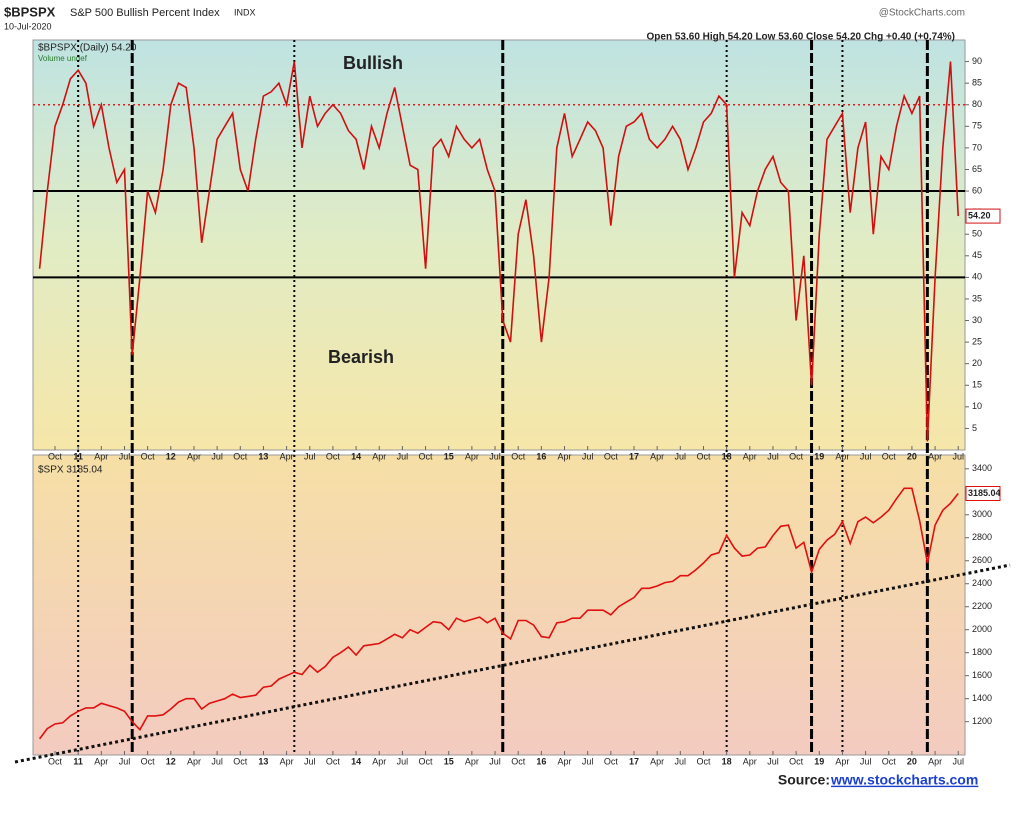 The image size is (1024, 814). Describe the element at coordinates (922, 13) in the screenshot. I see `brand: @StockCharts.com` at that location.